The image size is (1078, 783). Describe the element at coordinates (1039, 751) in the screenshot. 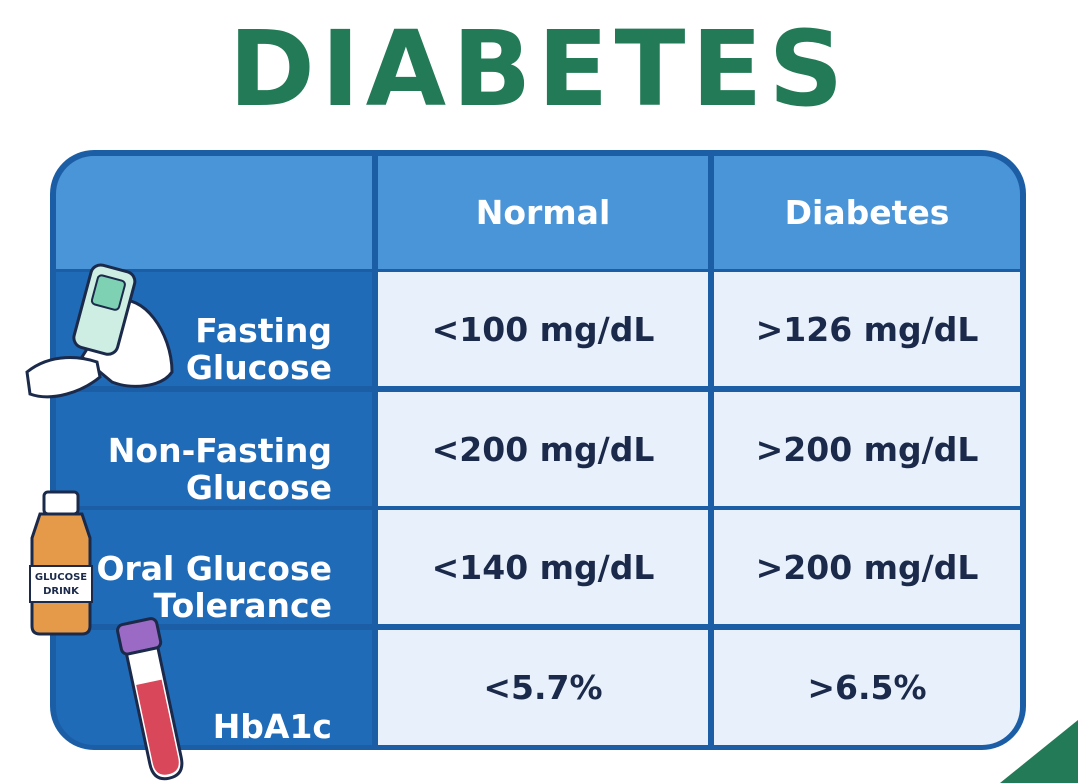

I see `corner-decoration` at that location.